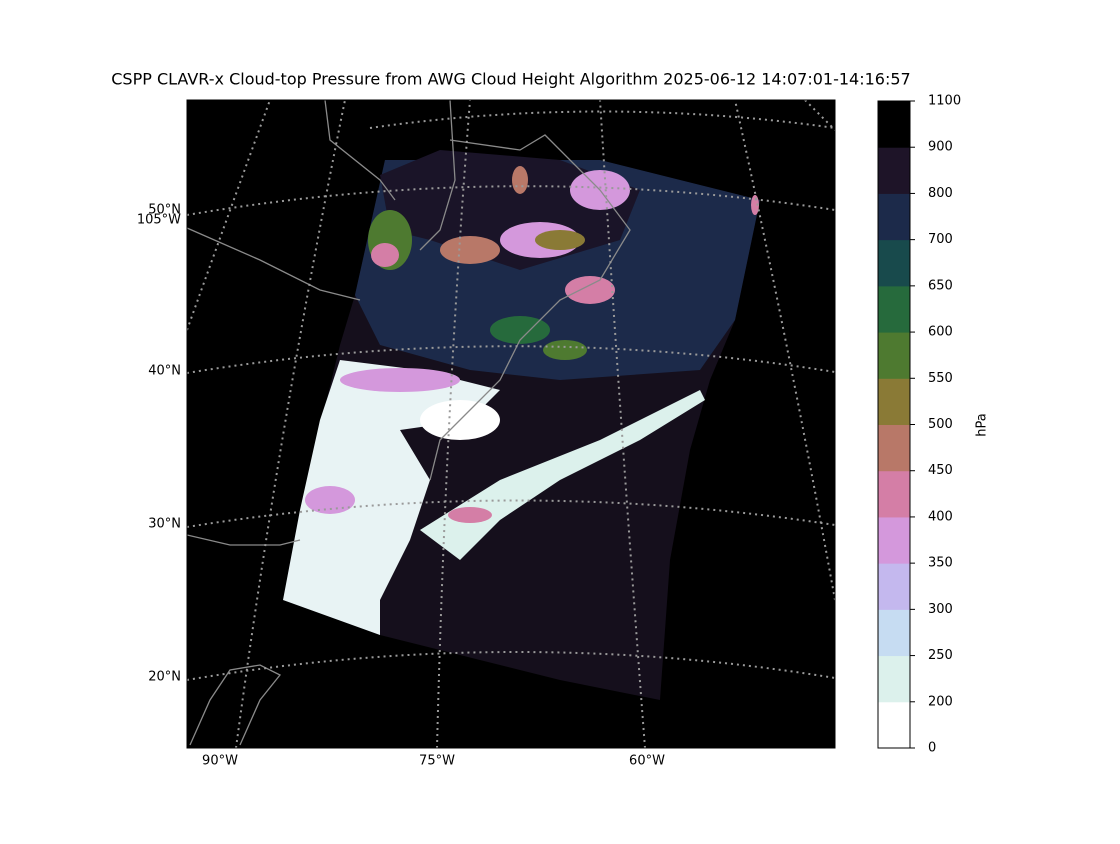 The height and width of the screenshot is (844, 1120). I want to click on colorbar-tick-label: 350, so click(940, 563).